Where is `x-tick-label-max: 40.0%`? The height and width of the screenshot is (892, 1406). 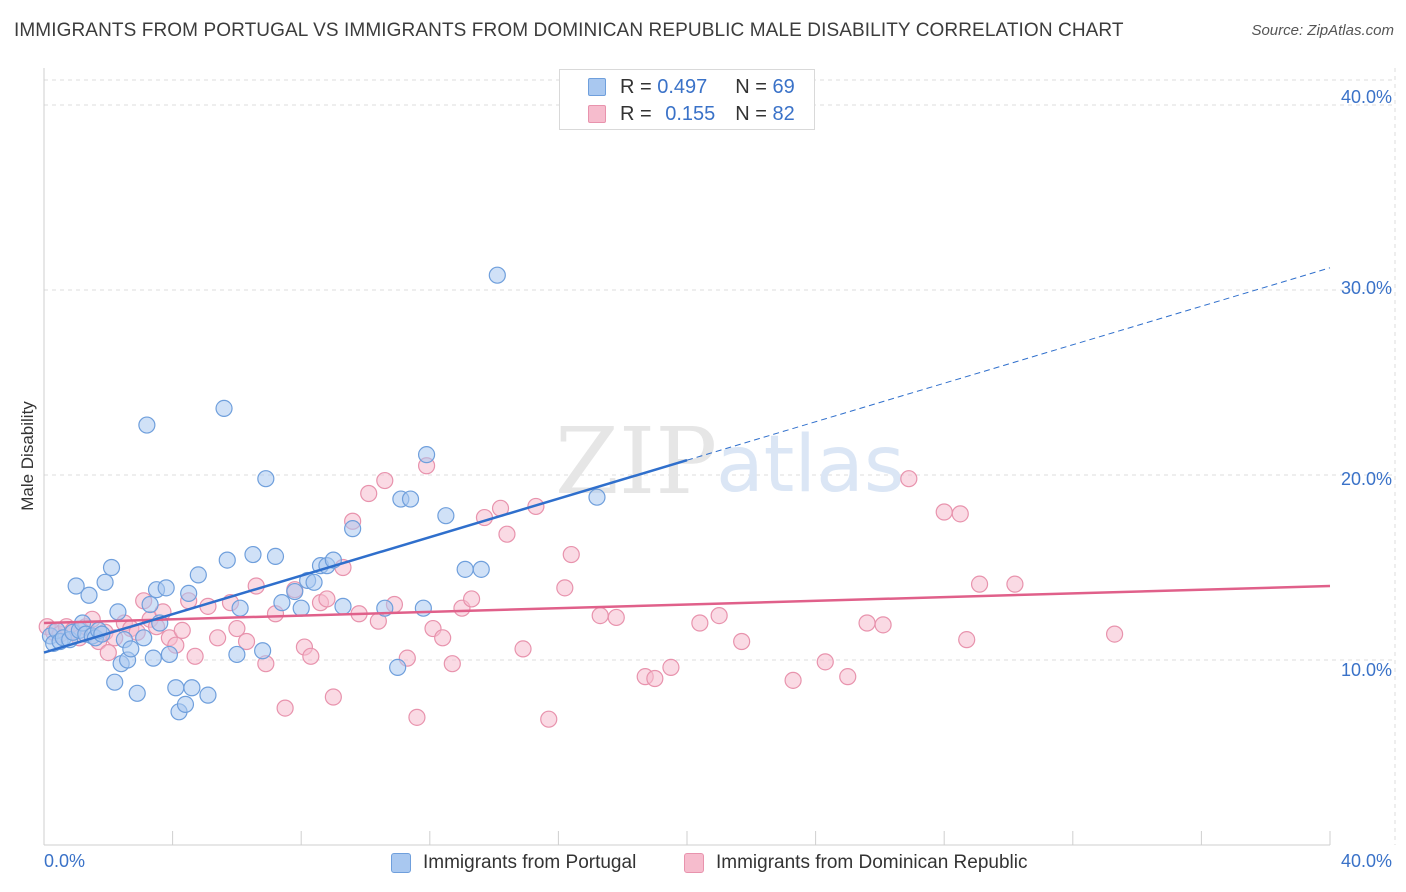 x-tick-label-max: 40.0% is located at coordinates (1366, 861).